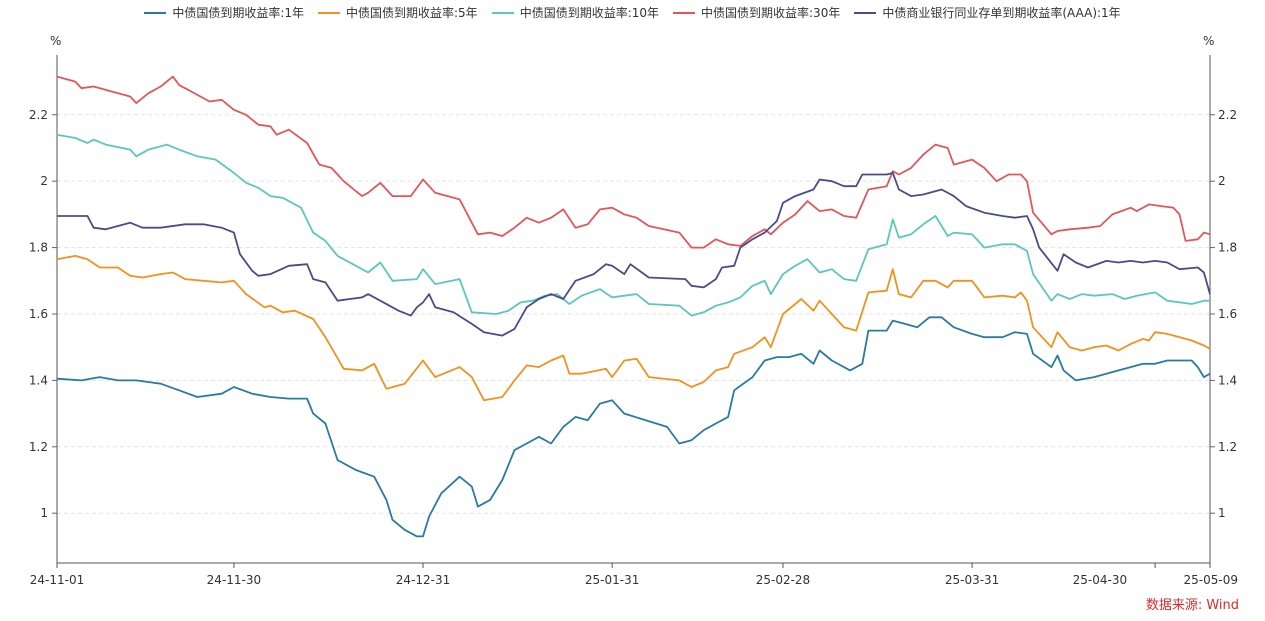 The image size is (1265, 621). I want to click on y-tick-label-left: 1.8, so click(38, 248).